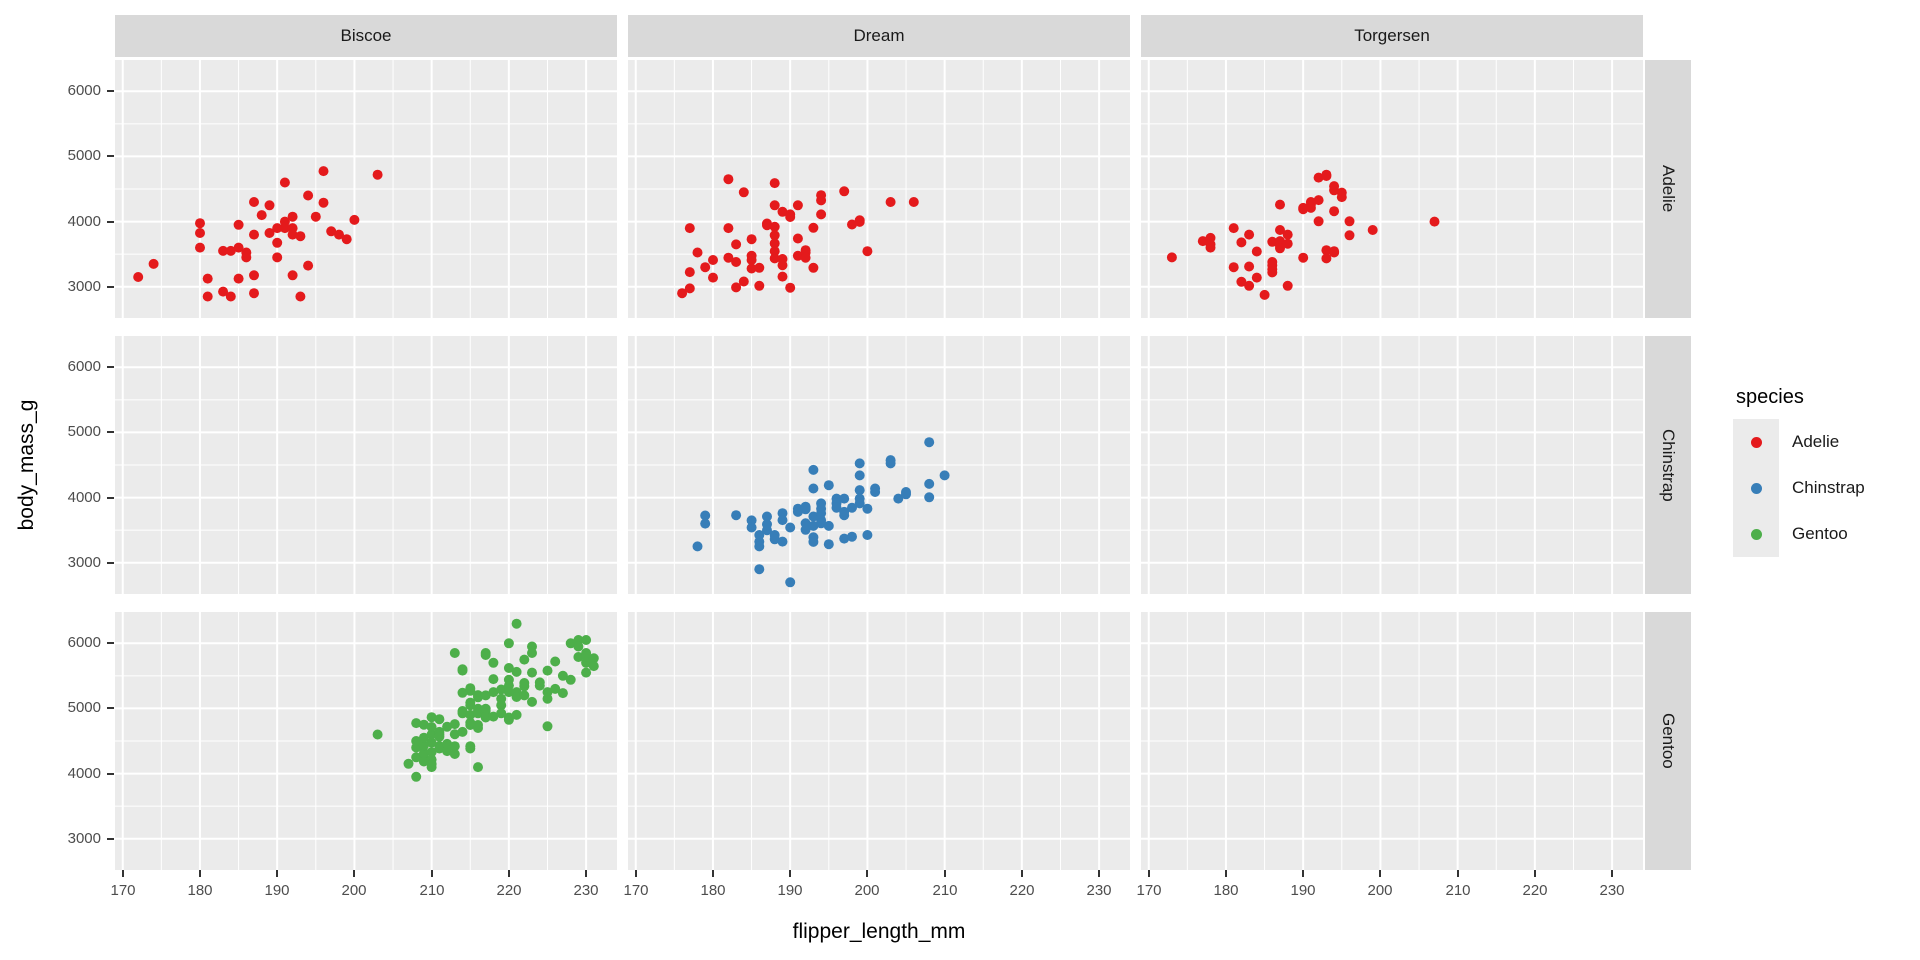 This screenshot has height=960, width=1920. What do you see at coordinates (366, 36) in the screenshot?
I see `facet-strip-biscoe: Biscoe` at bounding box center [366, 36].